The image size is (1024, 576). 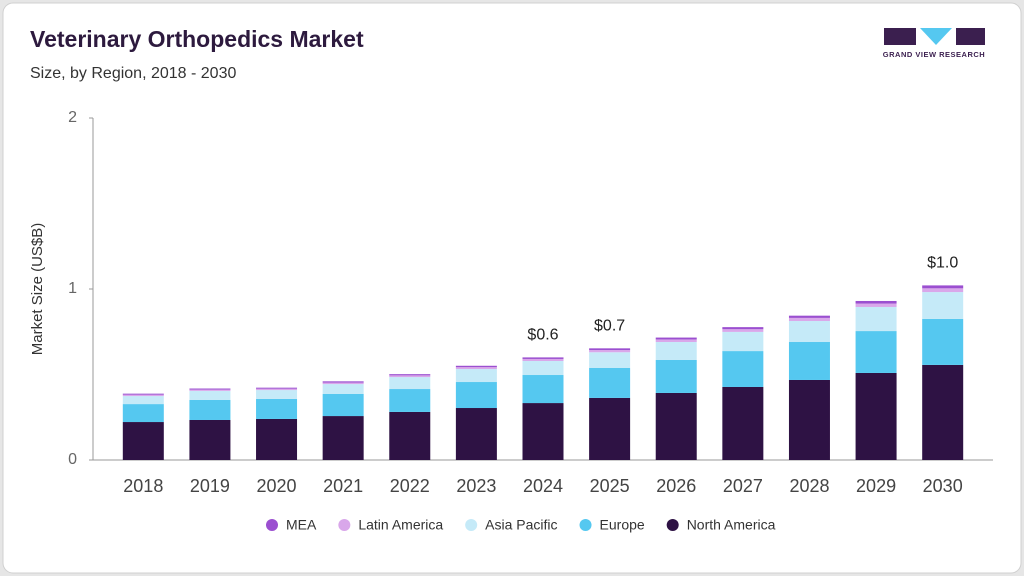 I want to click on legend-label: Latin America, so click(x=400, y=525).